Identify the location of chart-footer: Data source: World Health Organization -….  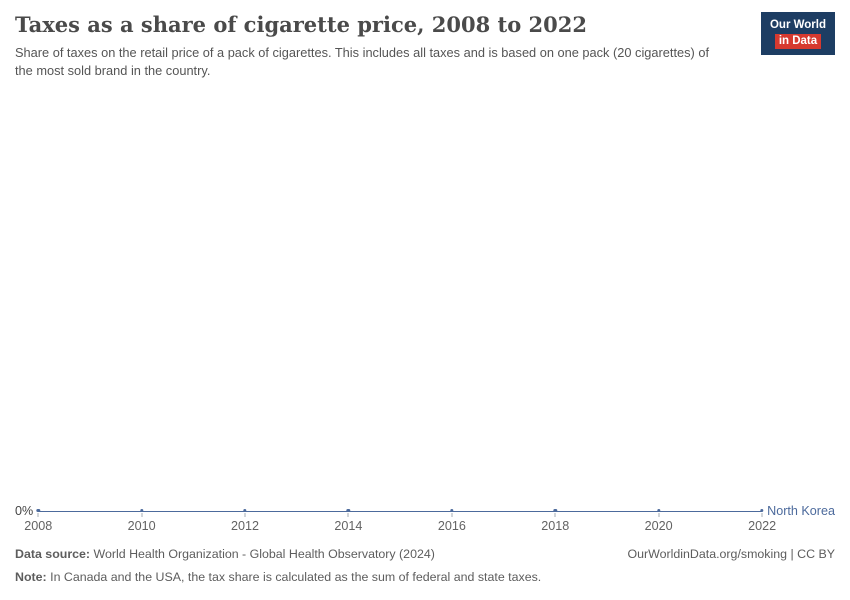
(425, 566).